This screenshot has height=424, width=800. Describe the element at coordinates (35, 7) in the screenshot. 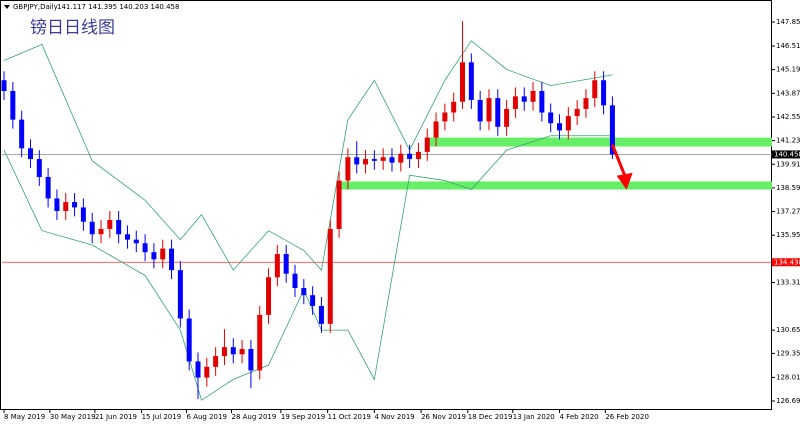

I see `symbol: GBPJPY,Daily` at that location.